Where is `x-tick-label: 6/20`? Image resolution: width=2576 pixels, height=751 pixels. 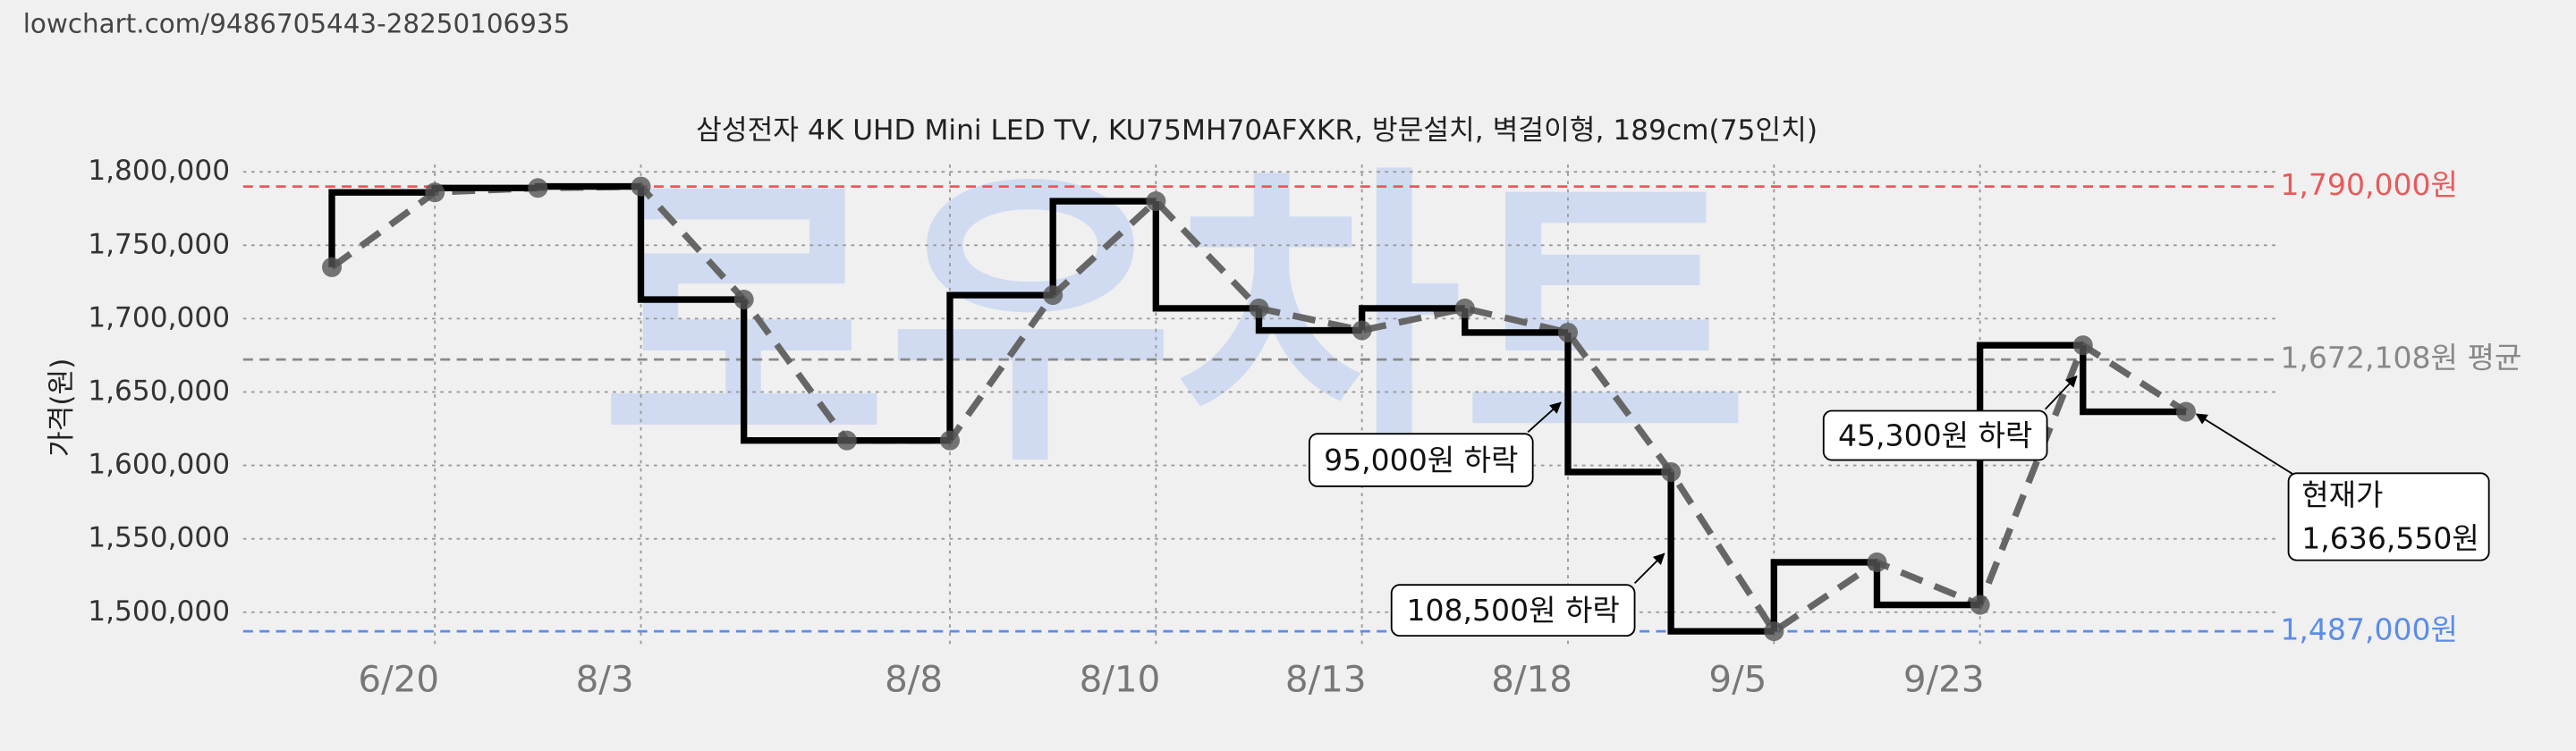
x-tick-label: 6/20 is located at coordinates (398, 679).